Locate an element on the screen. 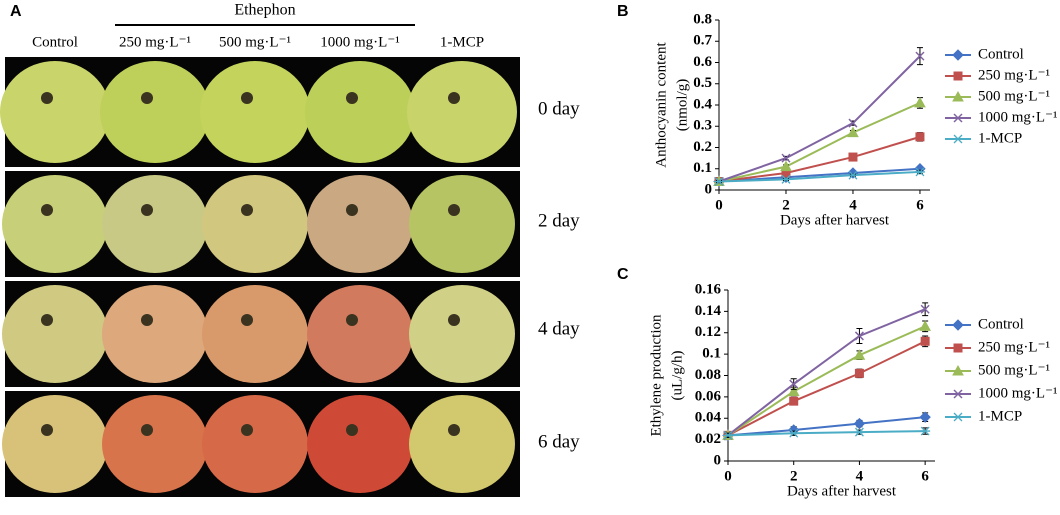 The width and height of the screenshot is (1060, 515). axes is located at coordinates (831, 376).